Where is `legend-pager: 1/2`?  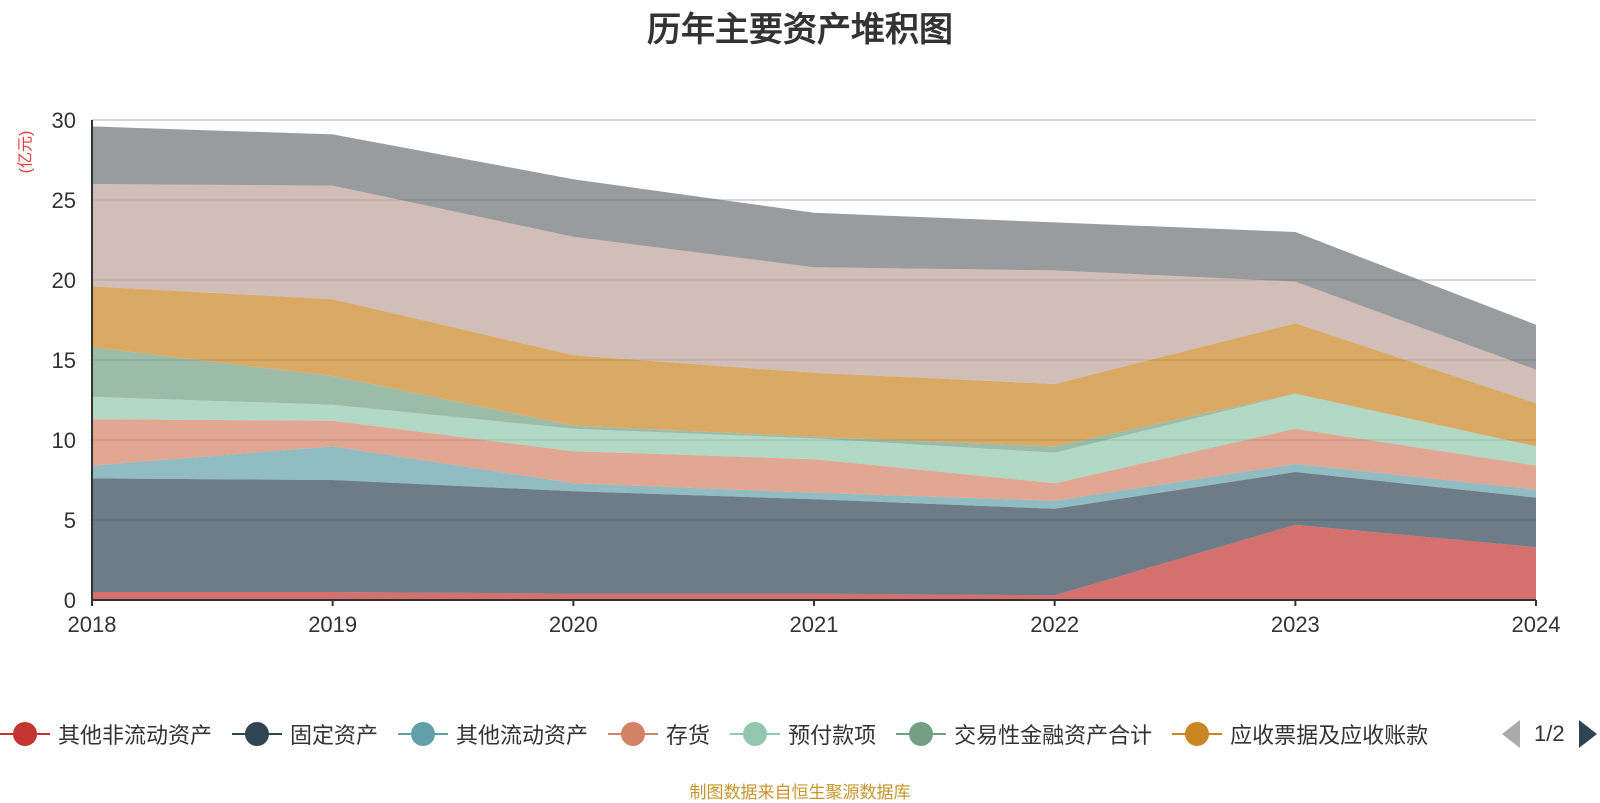 legend-pager: 1/2 is located at coordinates (1549, 734).